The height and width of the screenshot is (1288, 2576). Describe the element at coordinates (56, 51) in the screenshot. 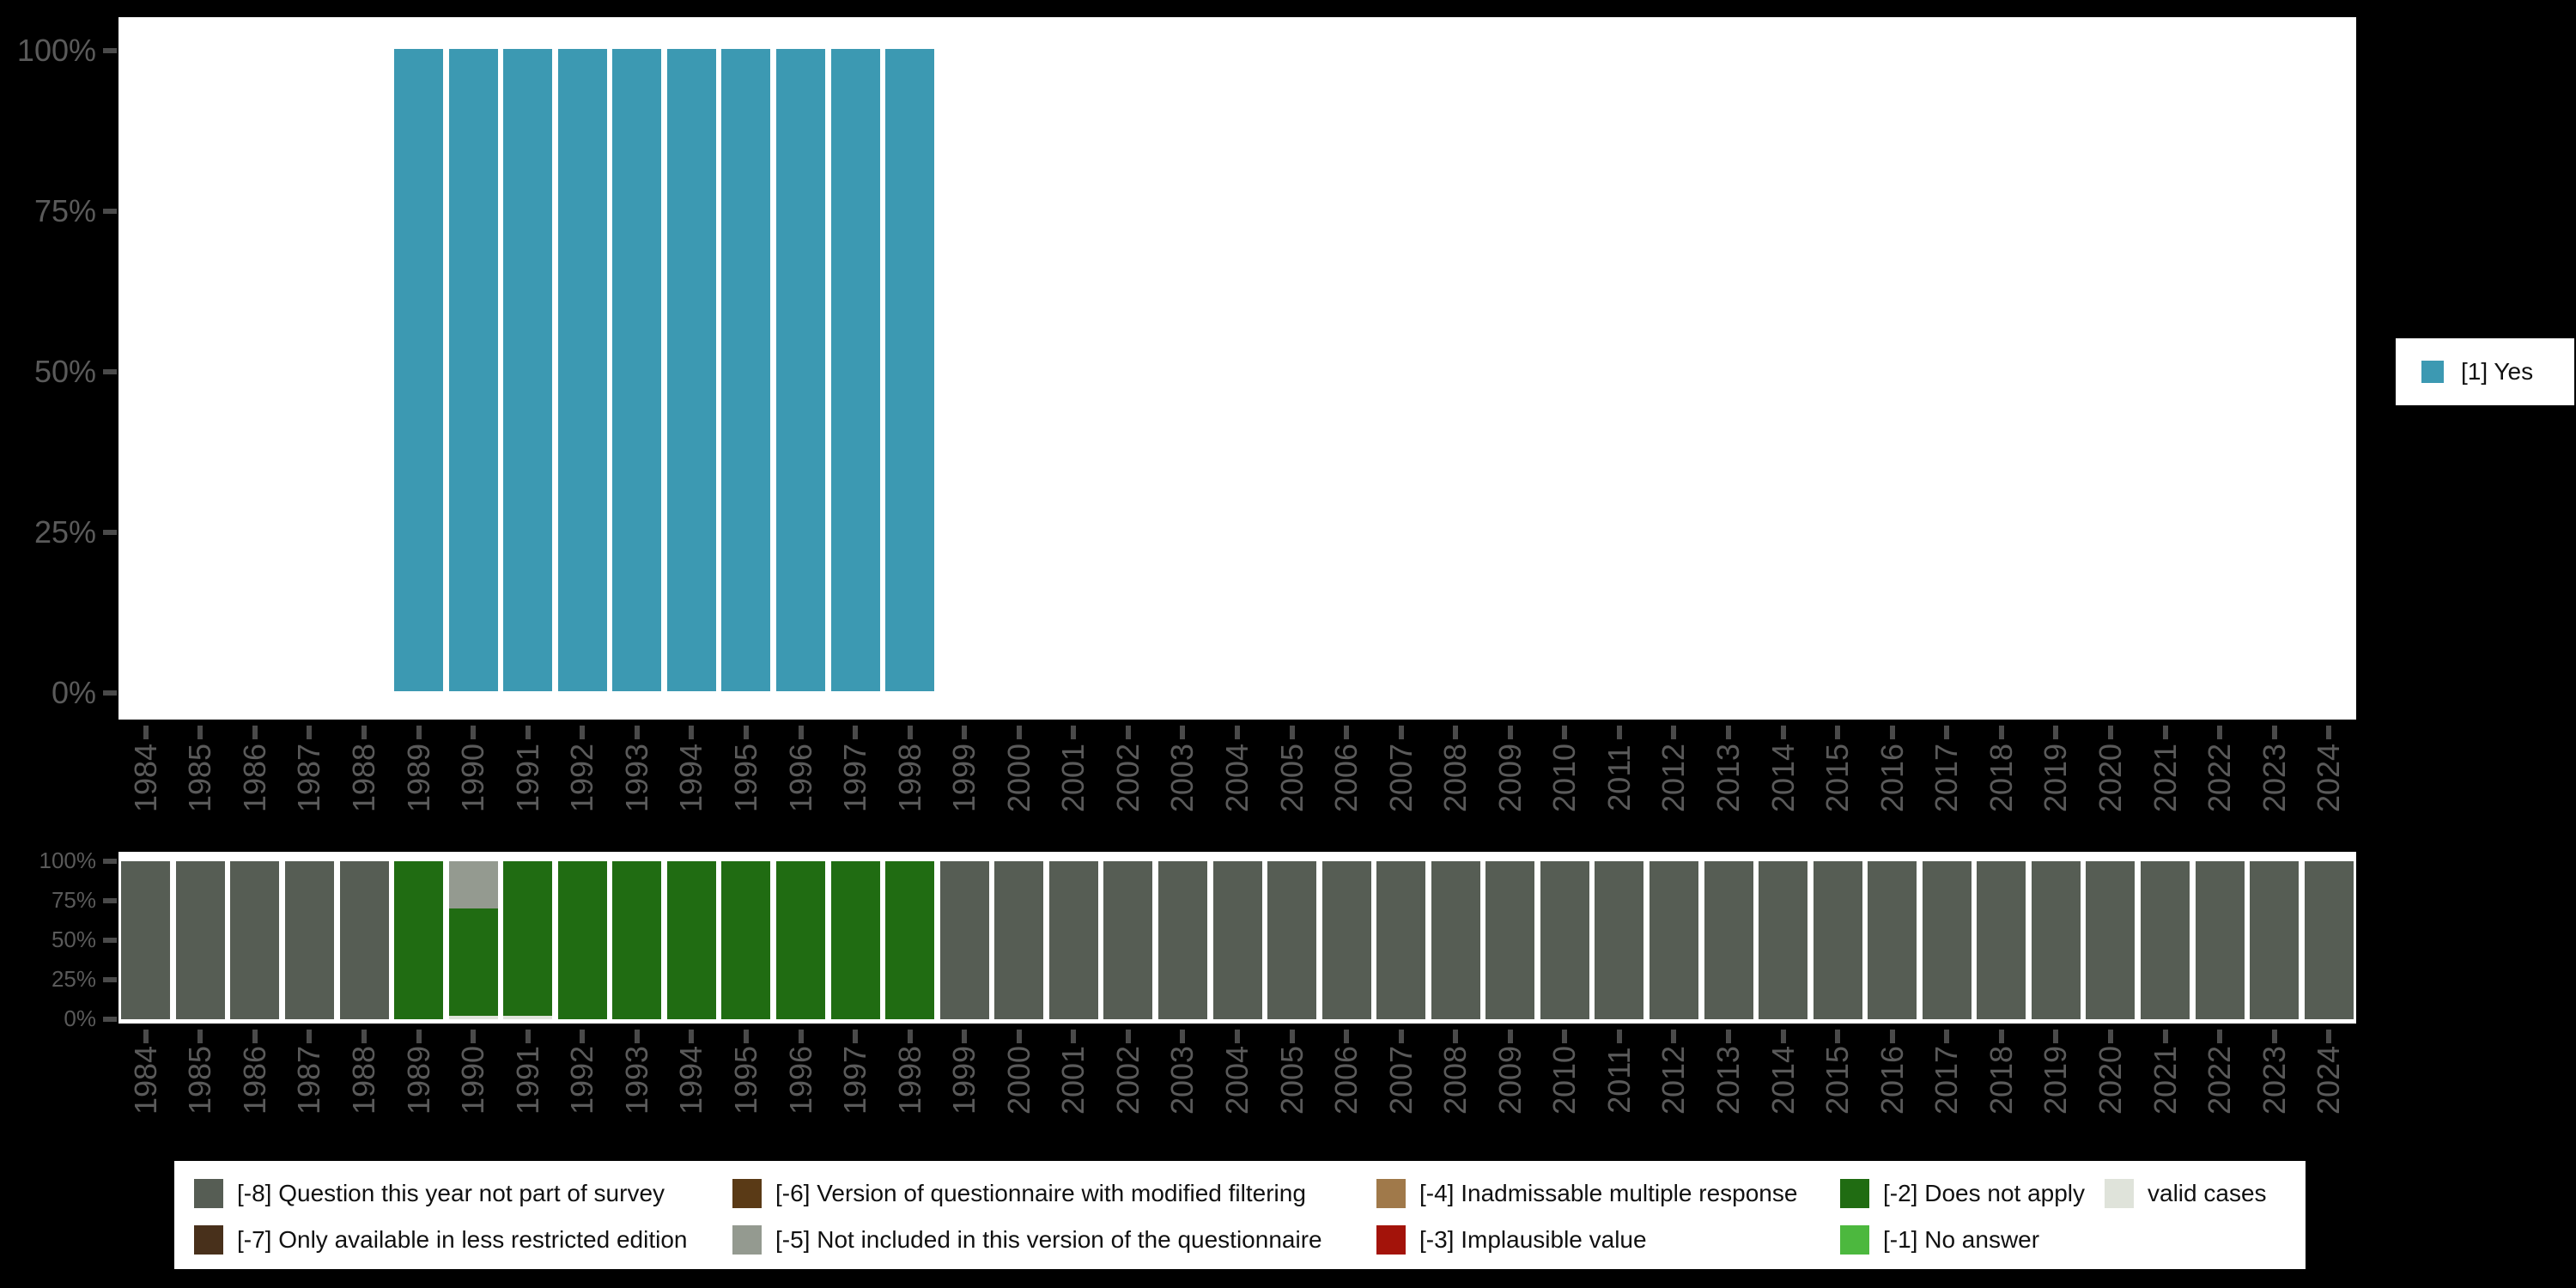

I see `y-axis-label: 100%` at that location.